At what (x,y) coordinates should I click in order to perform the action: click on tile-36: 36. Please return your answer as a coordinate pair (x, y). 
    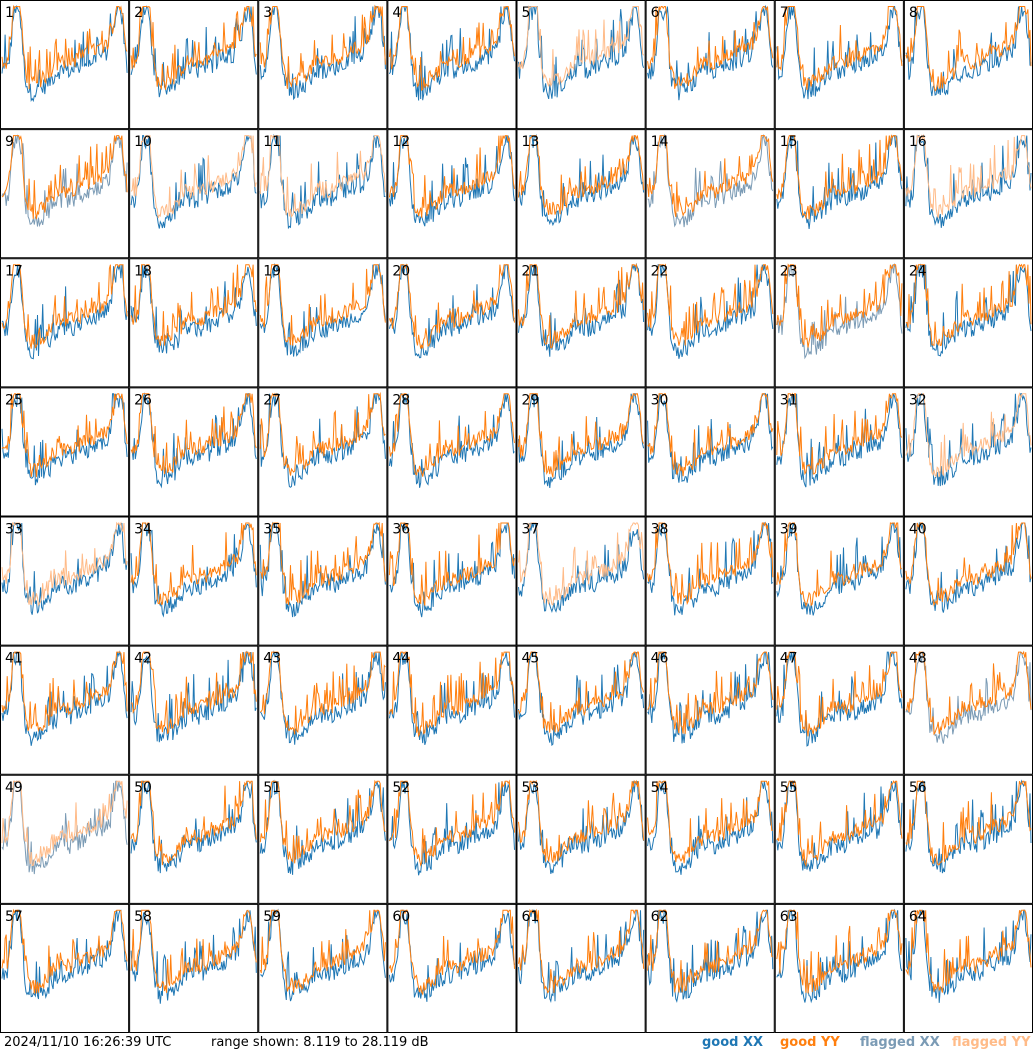
    Looking at the image, I should click on (452, 581).